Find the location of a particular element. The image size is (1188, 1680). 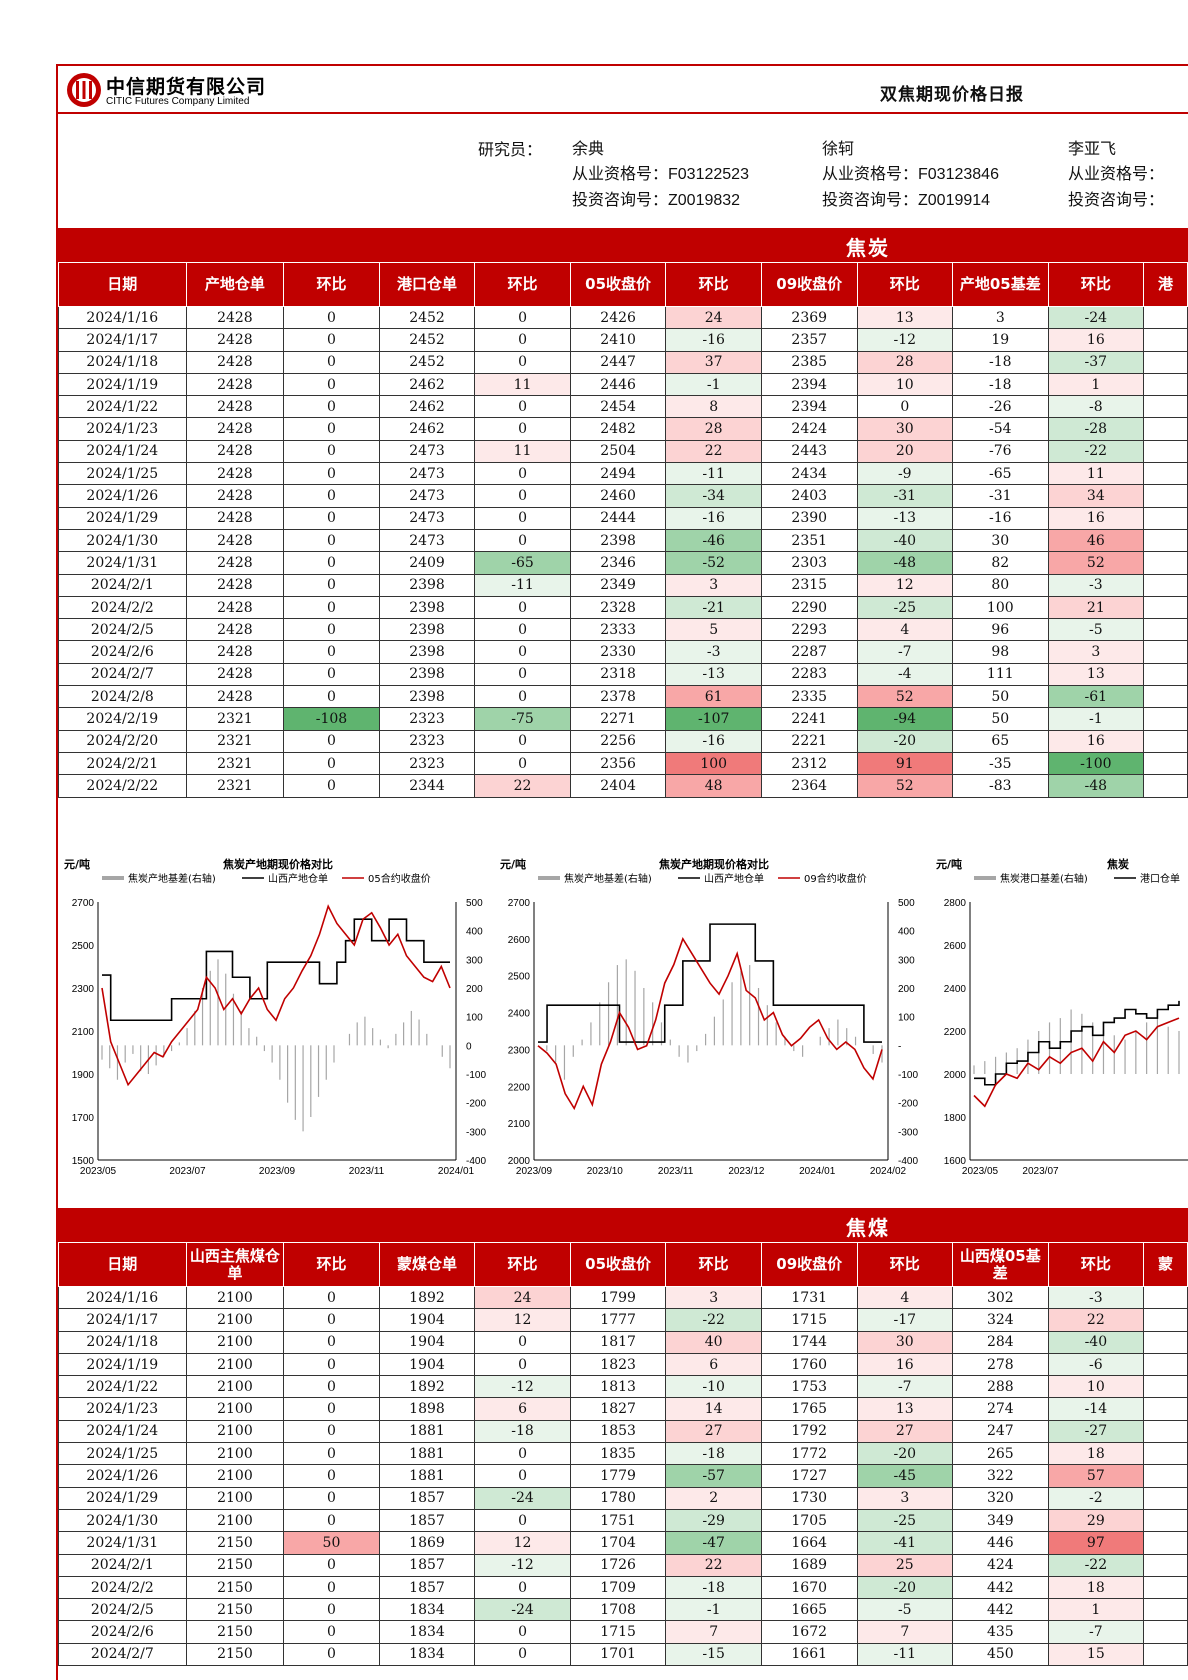

date-cell: 2024/2/7 is located at coordinates (122, 674).